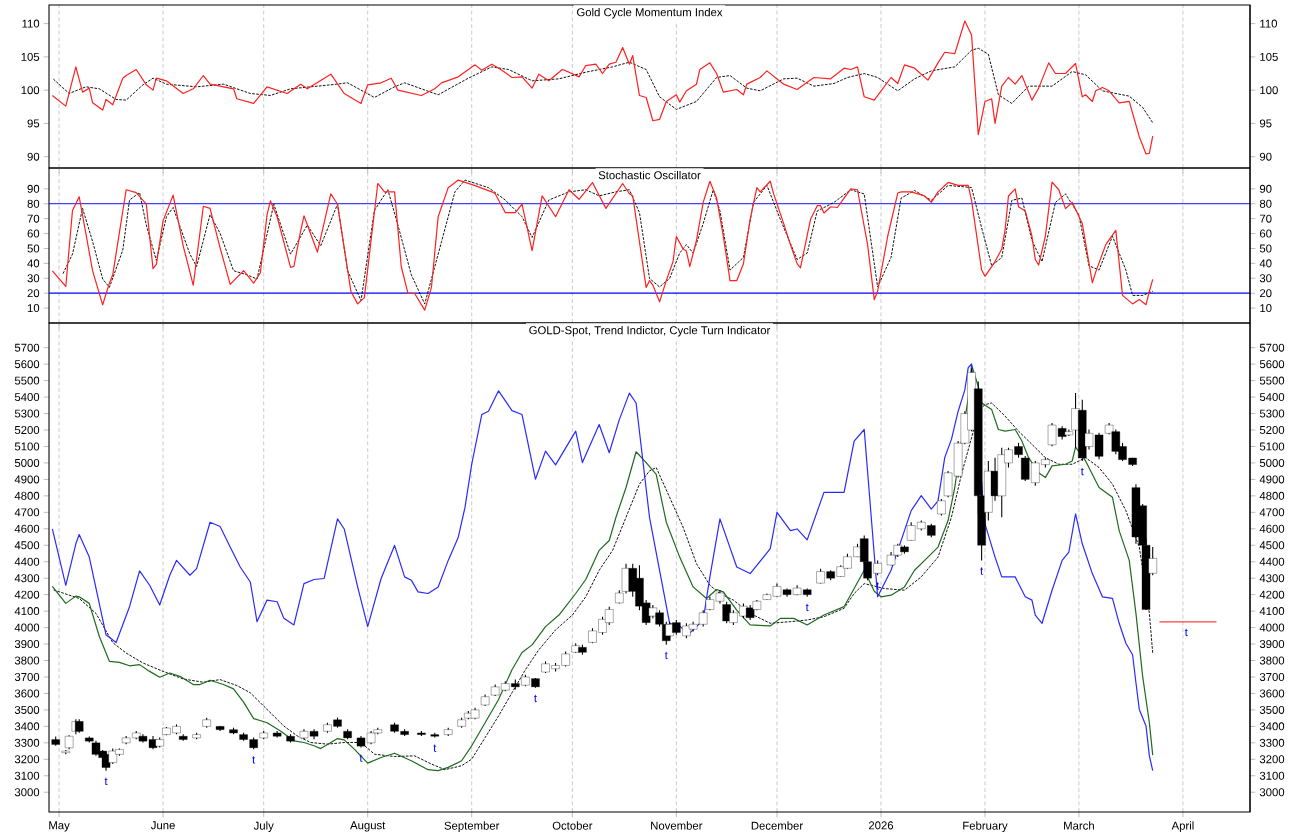  What do you see at coordinates (59, 826) in the screenshot?
I see `x-tick-label: May` at bounding box center [59, 826].